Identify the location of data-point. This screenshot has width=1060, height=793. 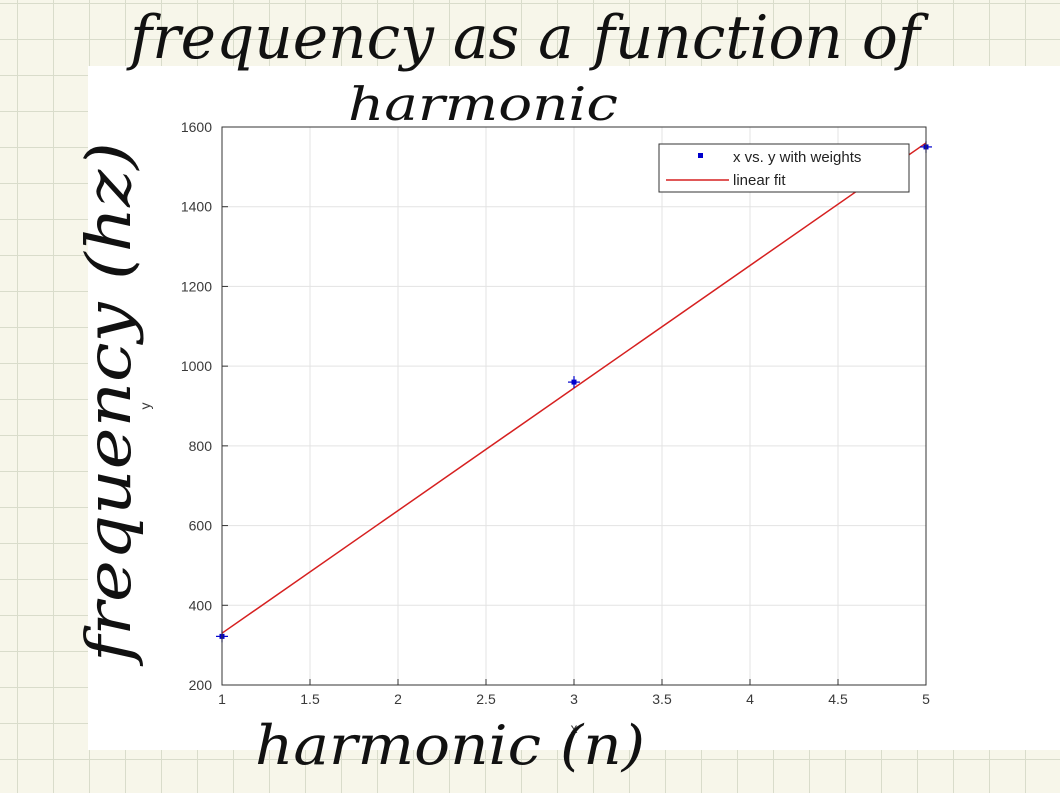
(574, 382).